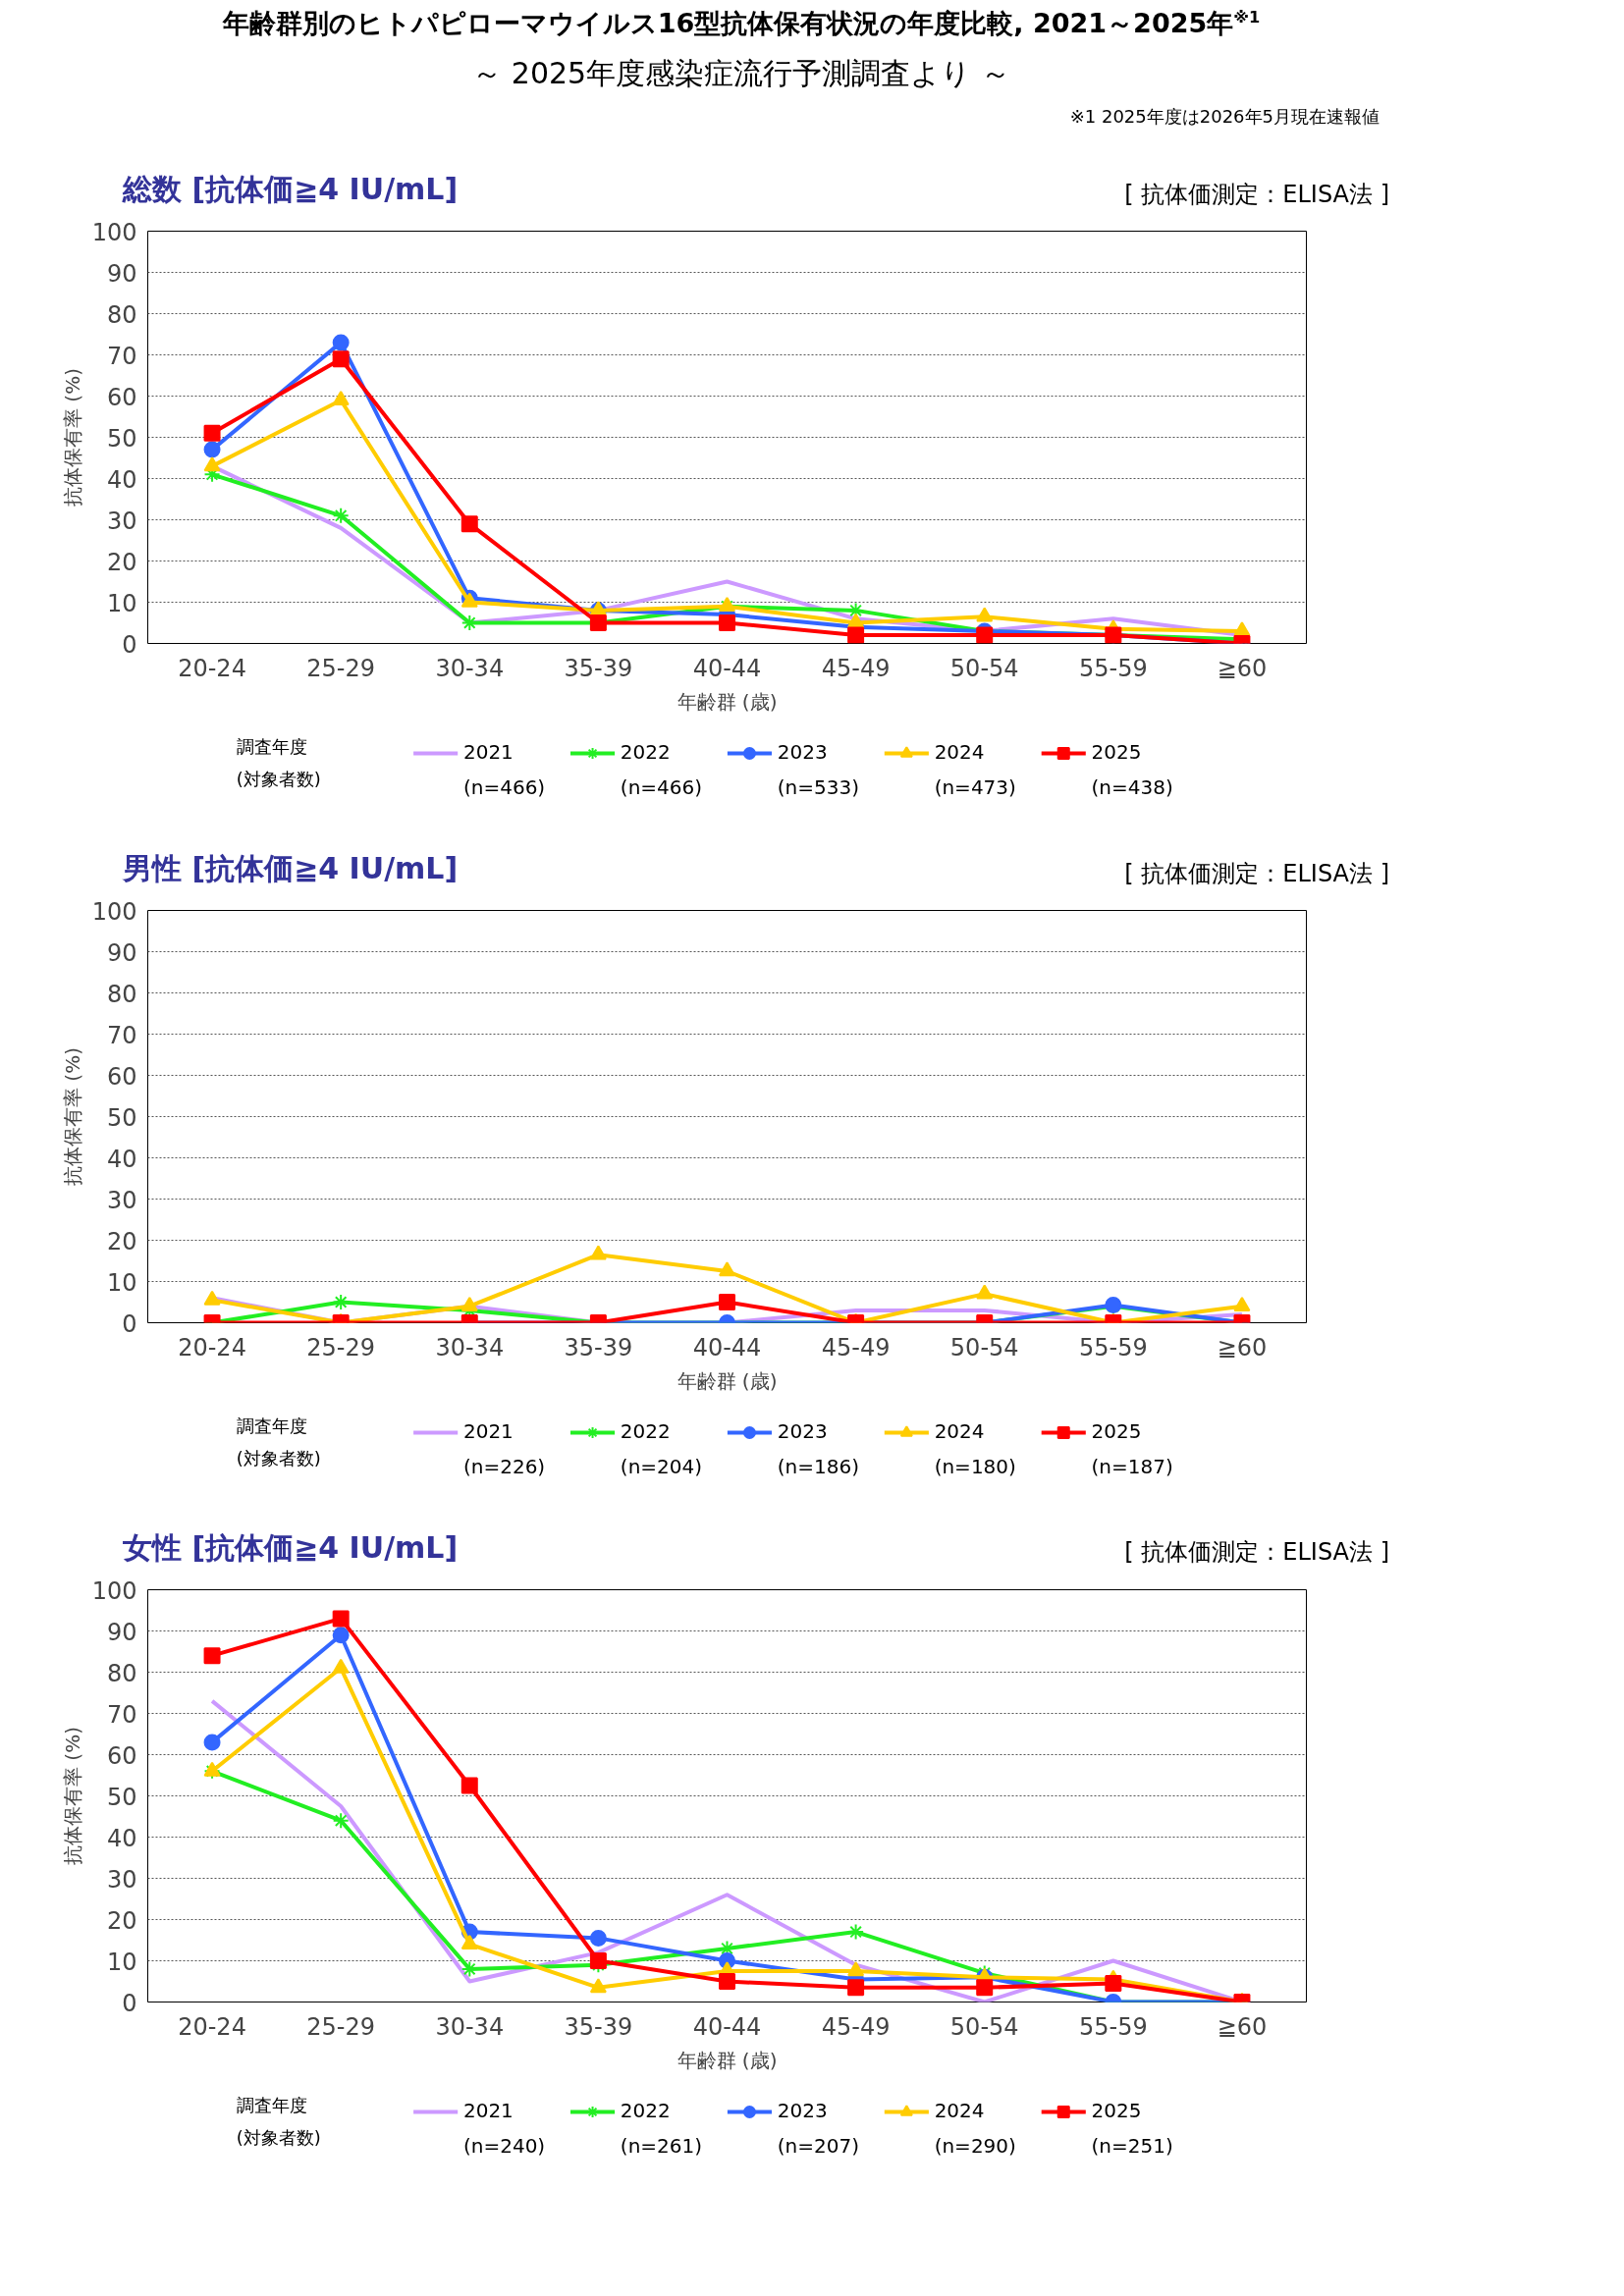 This screenshot has width=1624, height=2296. Describe the element at coordinates (818, 769) in the screenshot. I see `legend-label: 2023 (n=533)` at that location.